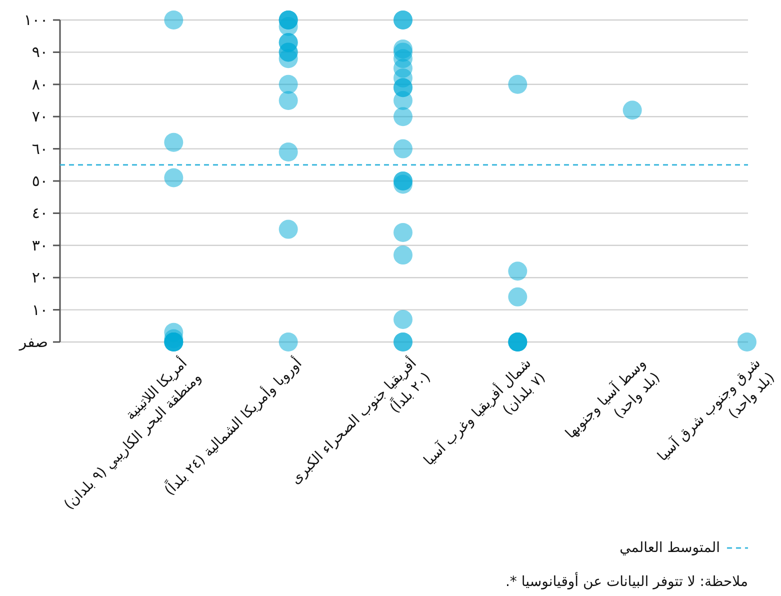  What do you see at coordinates (612, 398) in the screenshot?
I see `x-tick-label: وسط آسيا وجنوبها (بلد واحد)` at bounding box center [612, 398].